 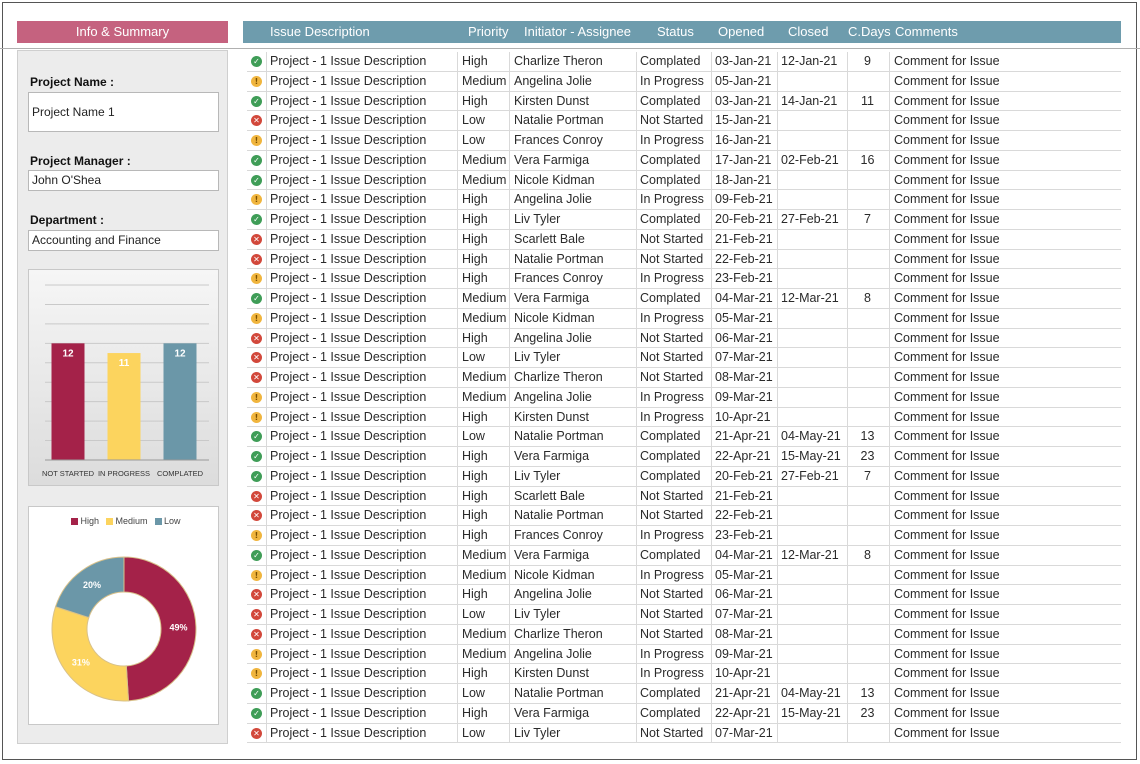 I want to click on cell-opened-date: 21-Apr-21, so click(x=743, y=436).